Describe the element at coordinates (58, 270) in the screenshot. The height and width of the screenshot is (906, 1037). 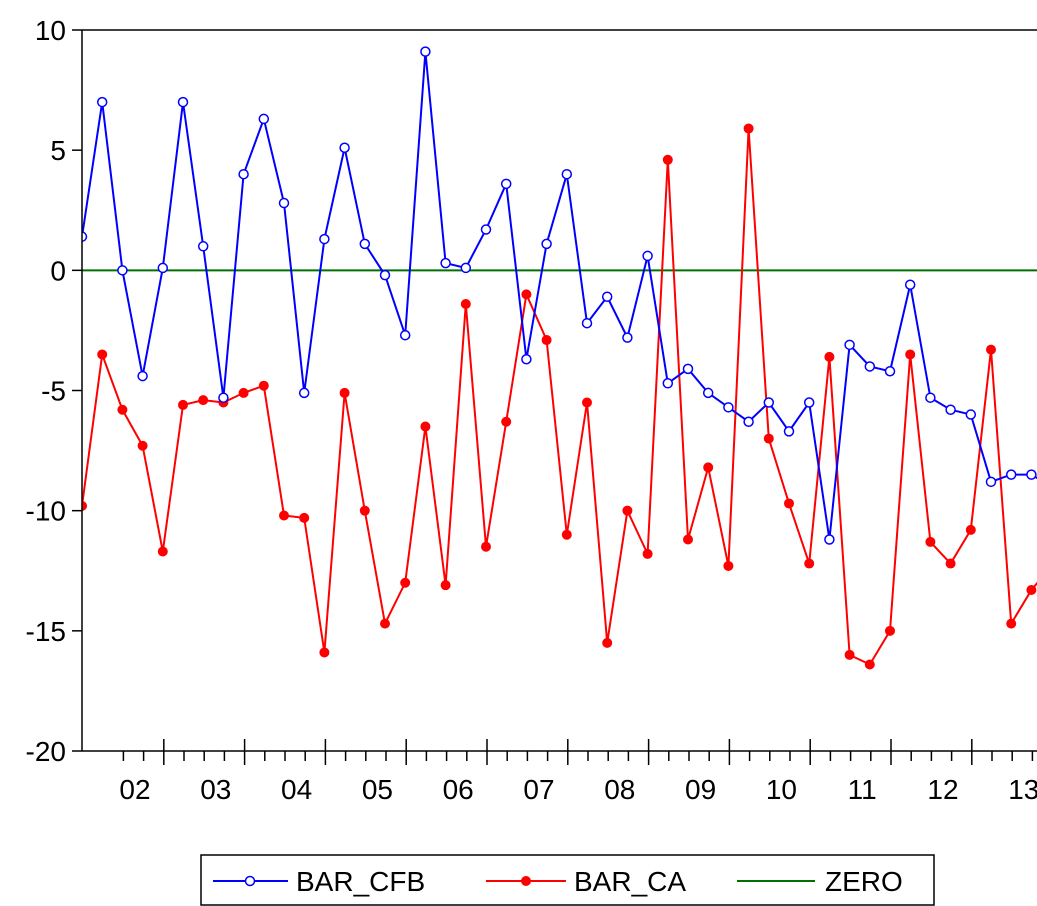
I see `y-tick-label: 0` at that location.